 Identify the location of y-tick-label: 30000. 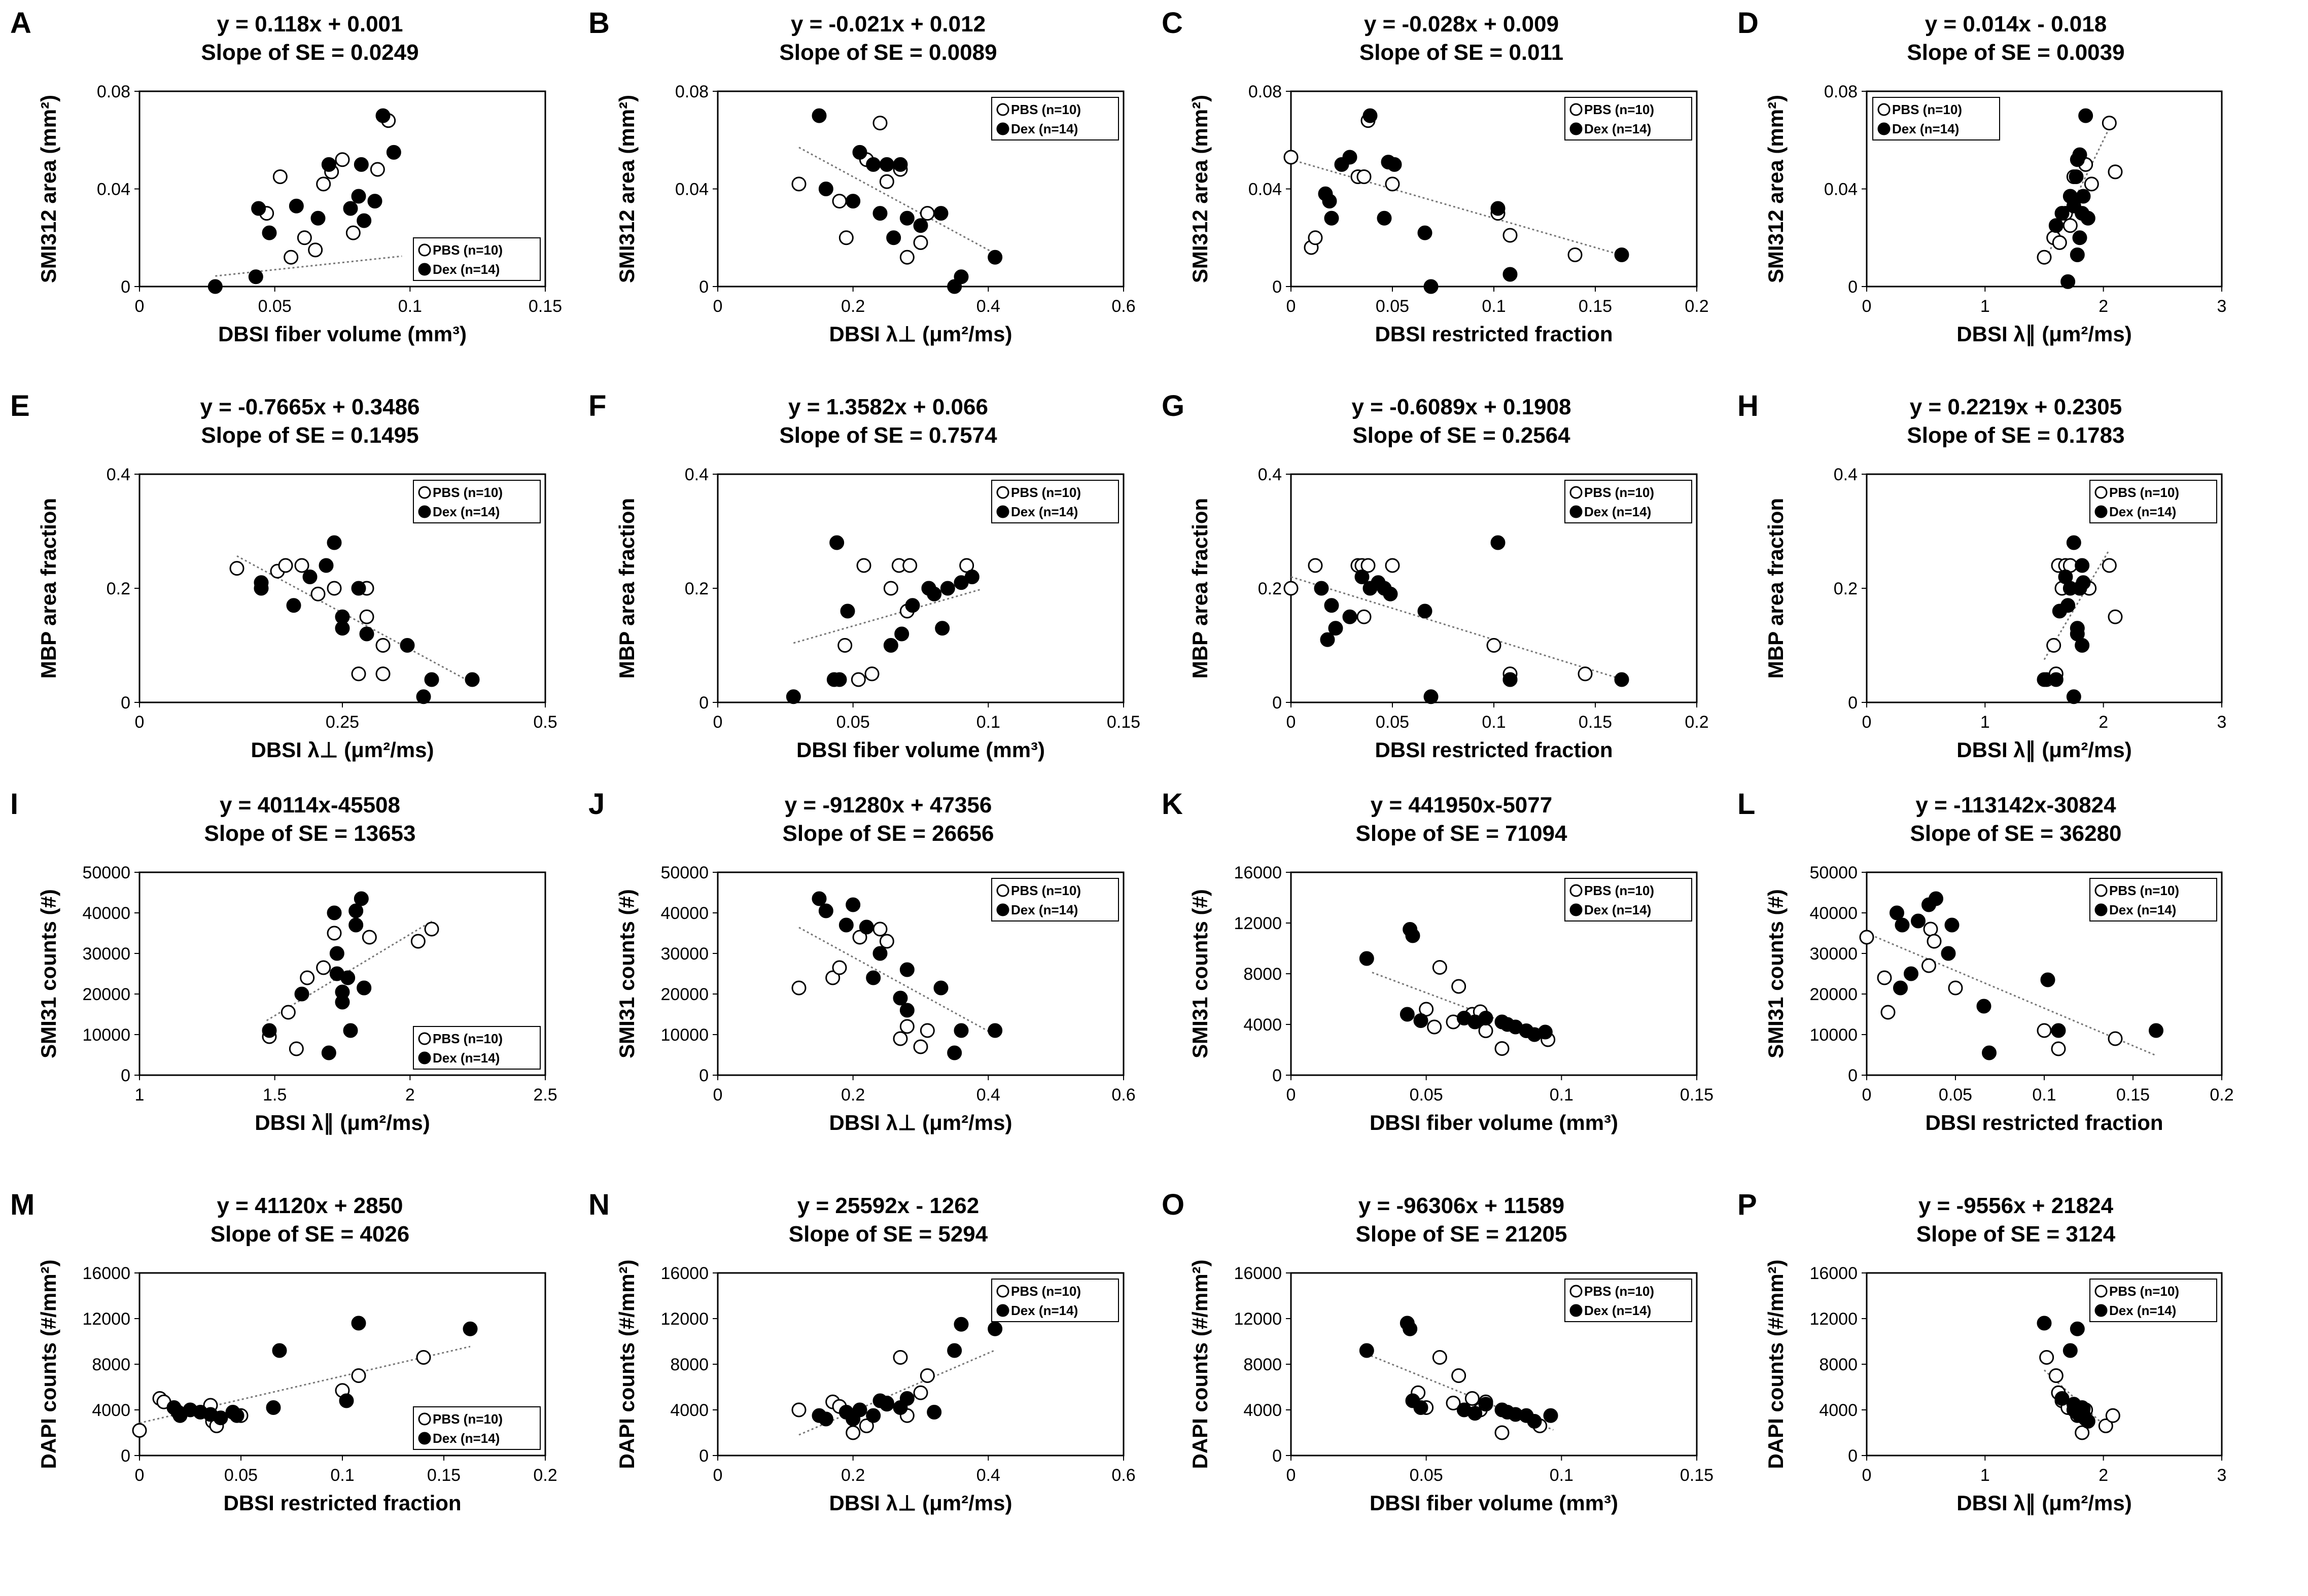
(684, 954).